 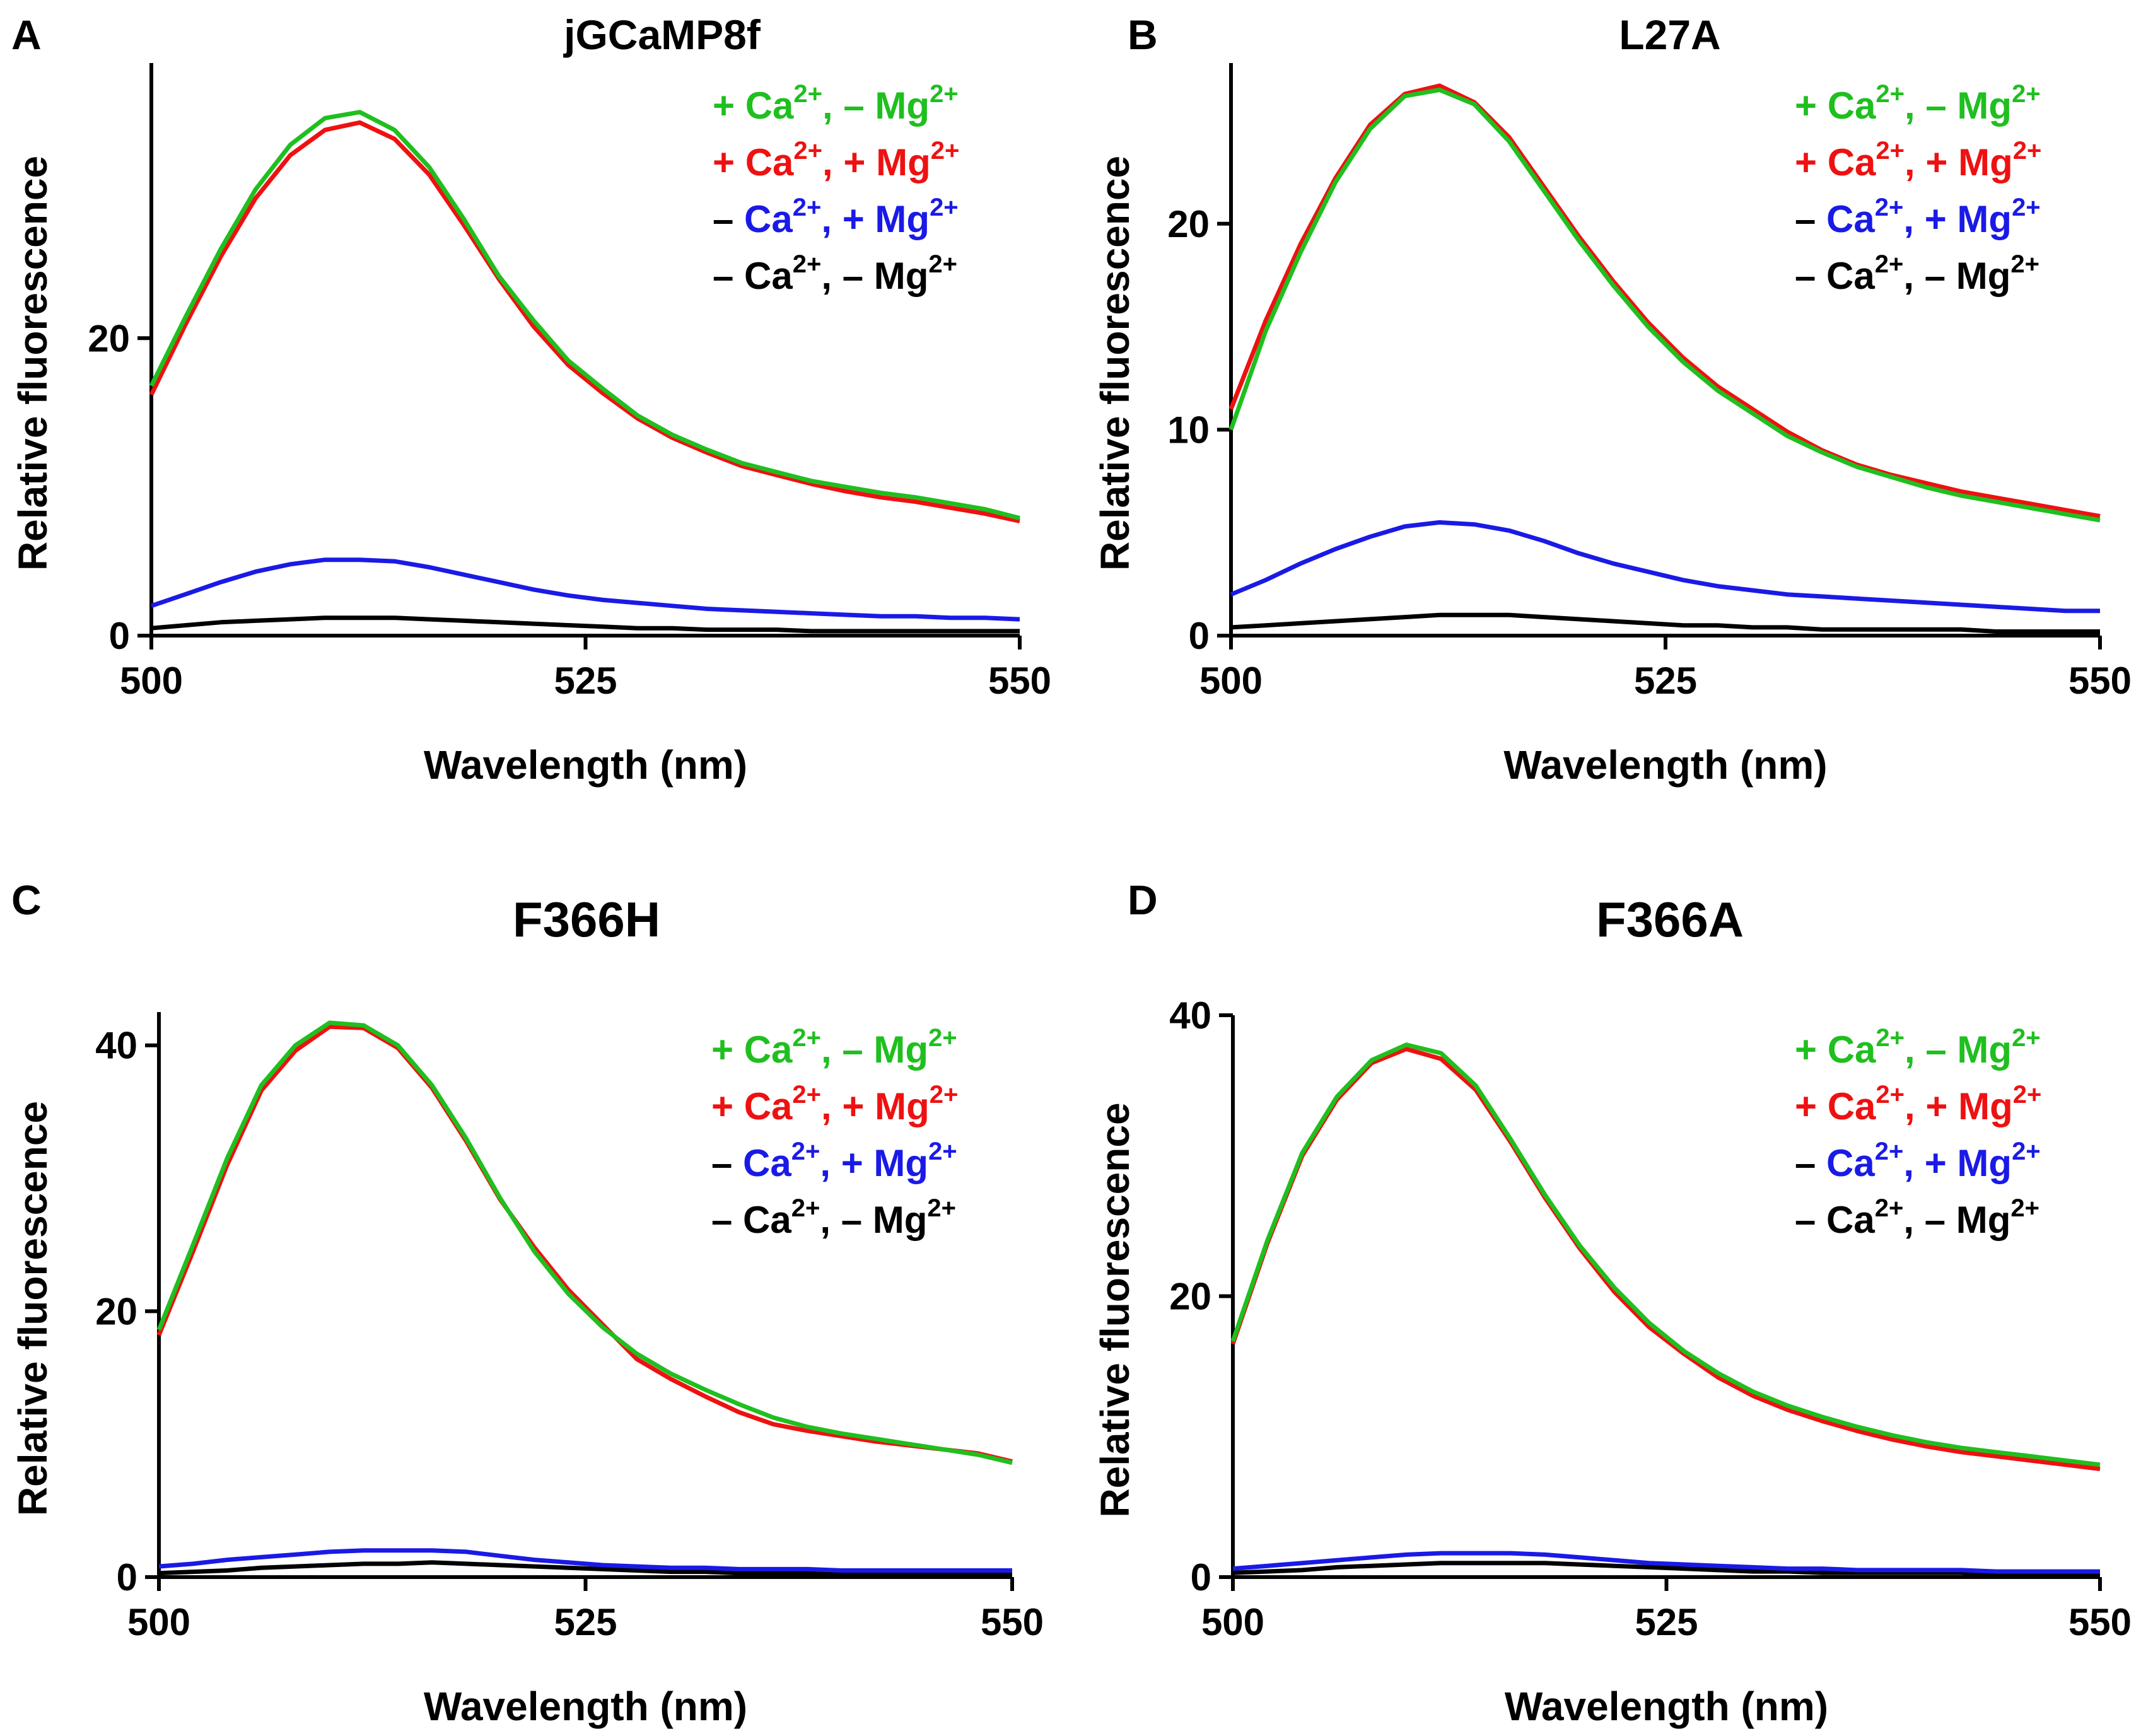 What do you see at coordinates (1143, 900) in the screenshot?
I see `panel-letter: D` at bounding box center [1143, 900].